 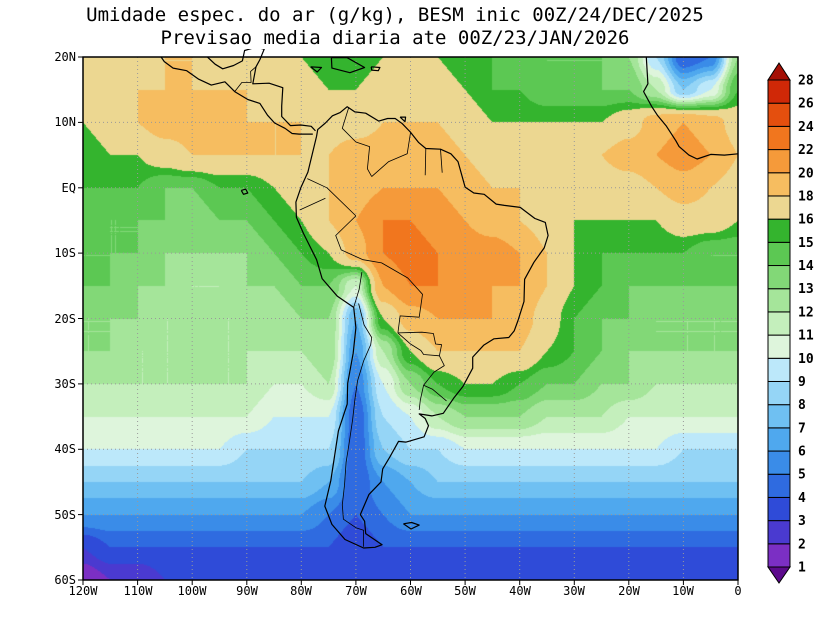 I want to click on colorbar-tick-label: 18, so click(x=806, y=197).